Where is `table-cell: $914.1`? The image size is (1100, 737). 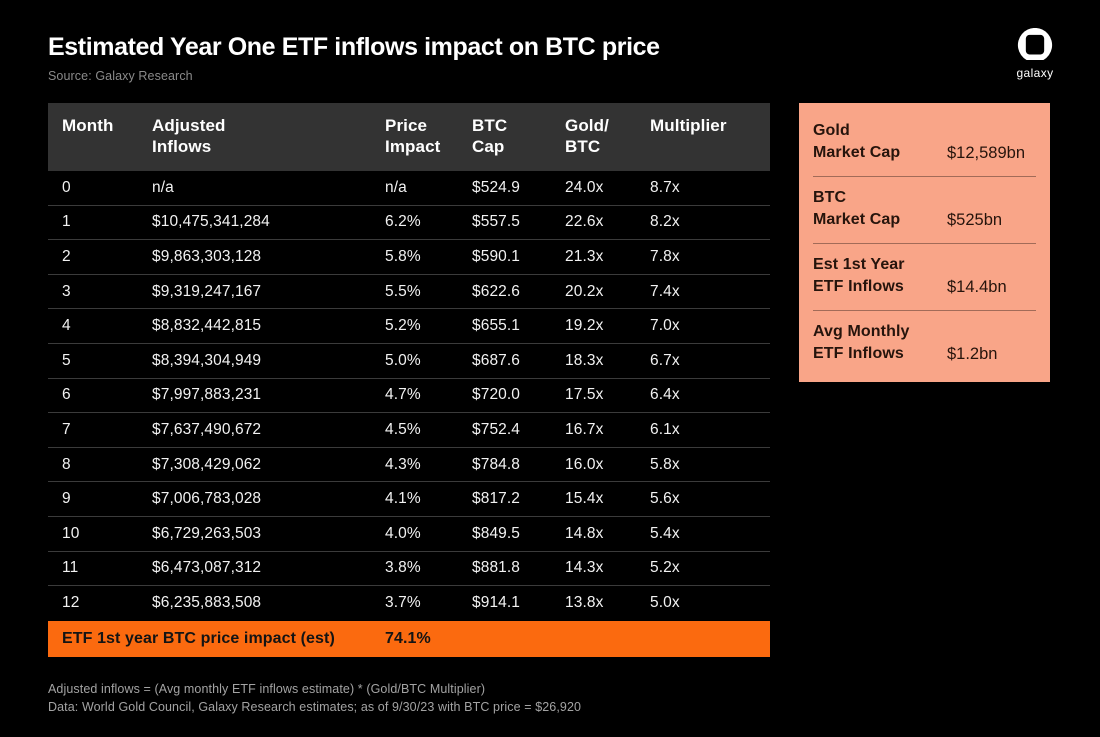 table-cell: $914.1 is located at coordinates (496, 603).